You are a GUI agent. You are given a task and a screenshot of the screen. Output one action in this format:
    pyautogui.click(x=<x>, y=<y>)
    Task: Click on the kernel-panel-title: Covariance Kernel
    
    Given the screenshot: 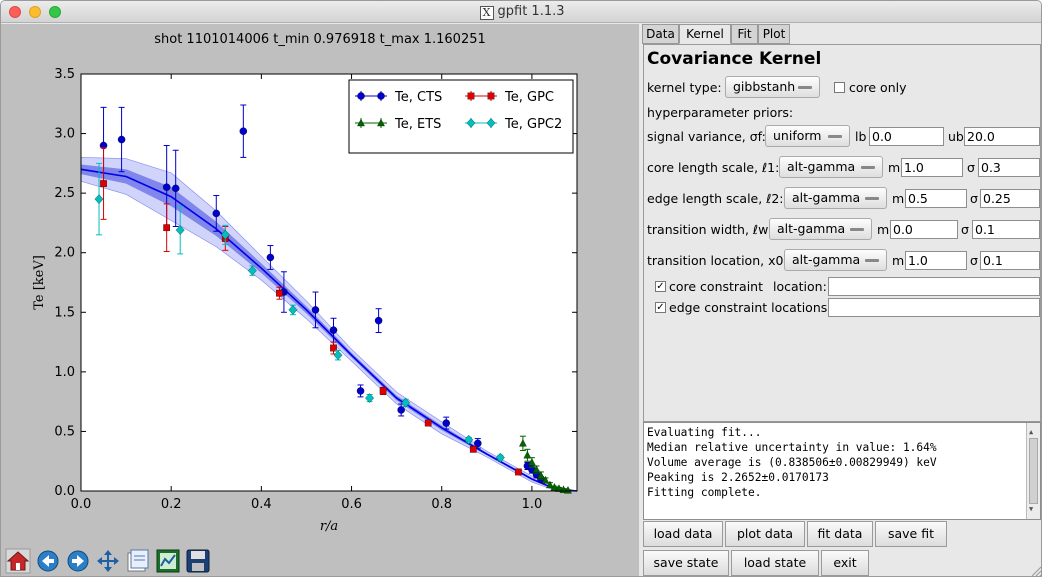 What is the action you would take?
    pyautogui.click(x=734, y=59)
    